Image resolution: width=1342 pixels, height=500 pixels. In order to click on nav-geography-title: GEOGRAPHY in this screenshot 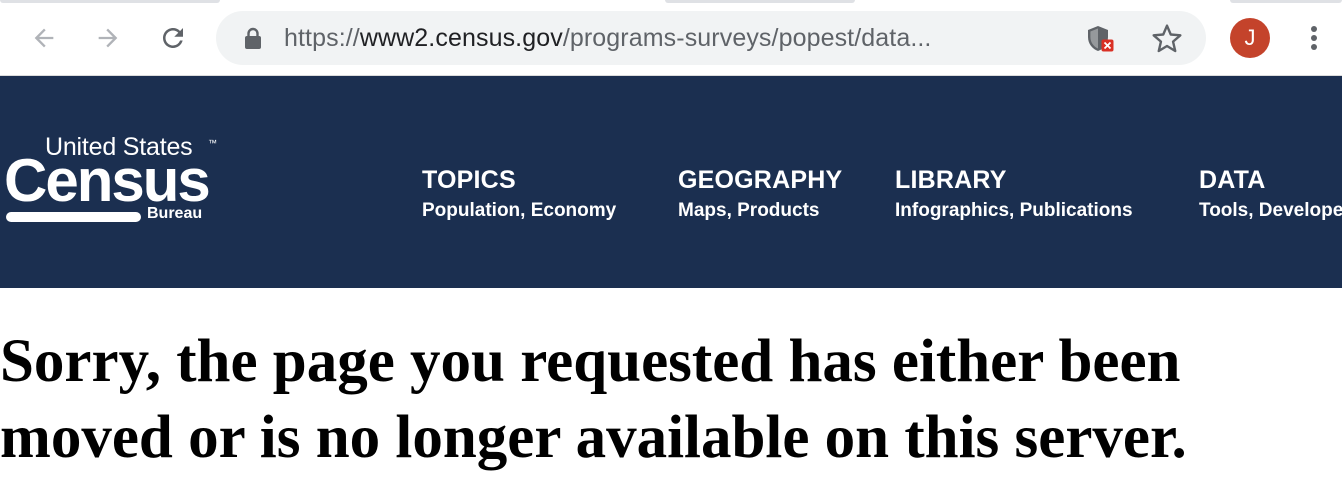, I will do `click(760, 180)`.